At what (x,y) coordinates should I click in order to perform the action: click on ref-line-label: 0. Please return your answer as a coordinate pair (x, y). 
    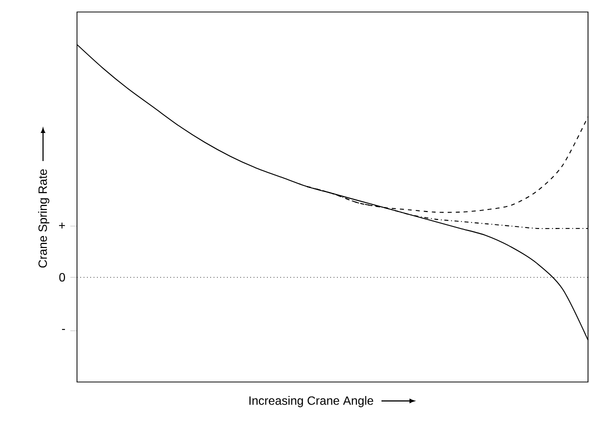
    Looking at the image, I should click on (62, 277).